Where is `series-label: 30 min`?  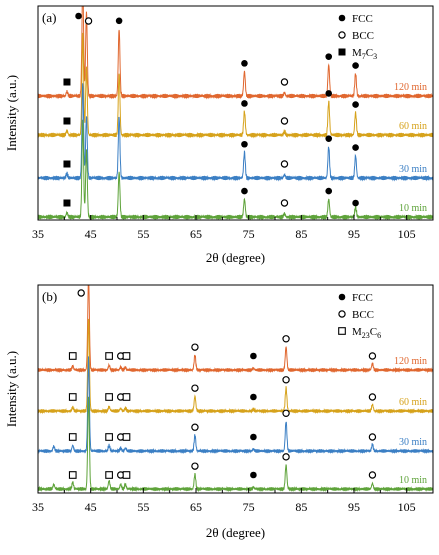
series-label: 30 min is located at coordinates (413, 169).